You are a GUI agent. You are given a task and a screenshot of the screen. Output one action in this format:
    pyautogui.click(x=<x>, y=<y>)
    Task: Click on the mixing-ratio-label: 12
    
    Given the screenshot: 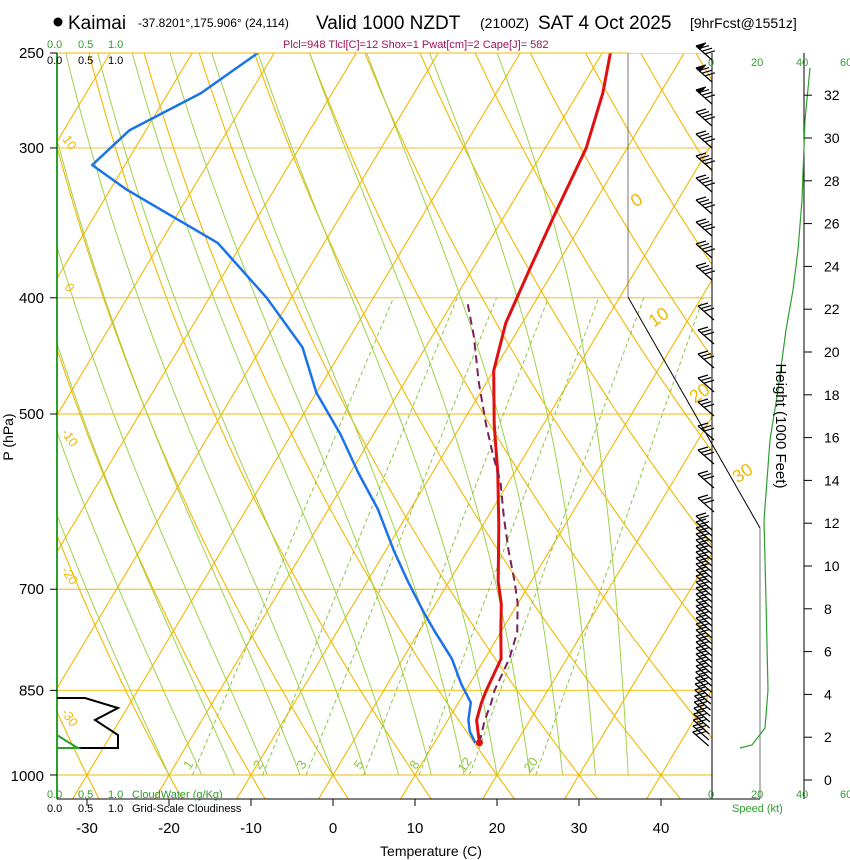 What is the action you would take?
    pyautogui.click(x=464, y=764)
    